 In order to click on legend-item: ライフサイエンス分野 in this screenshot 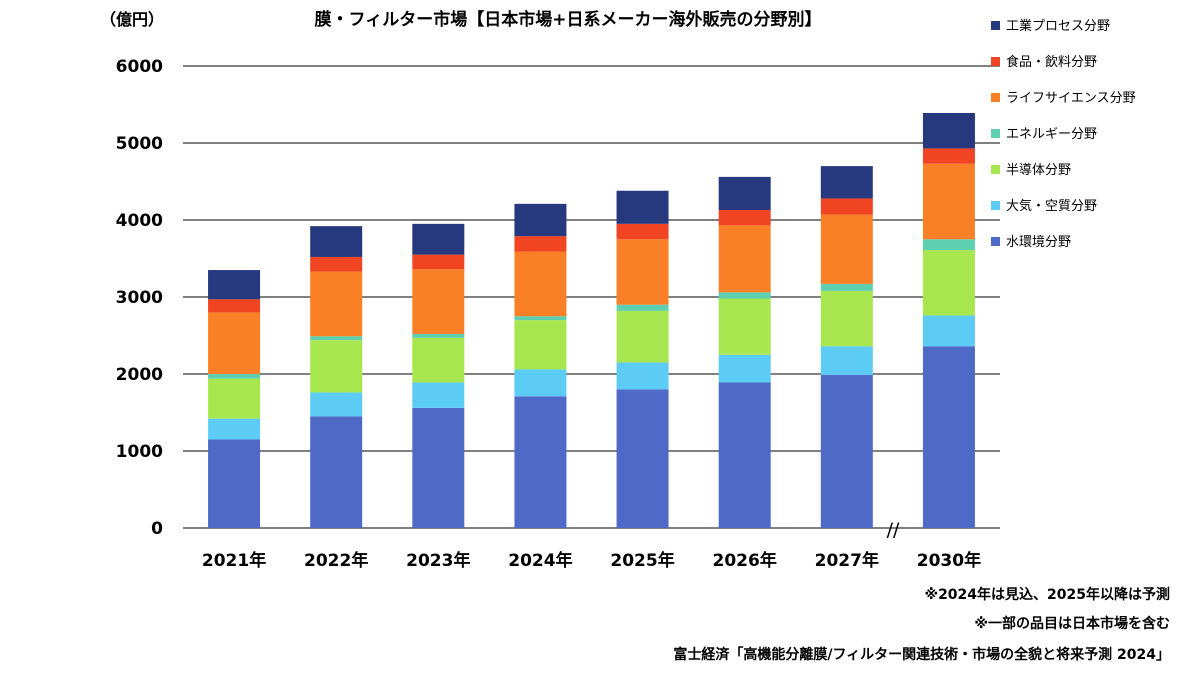, I will do `click(1063, 98)`.